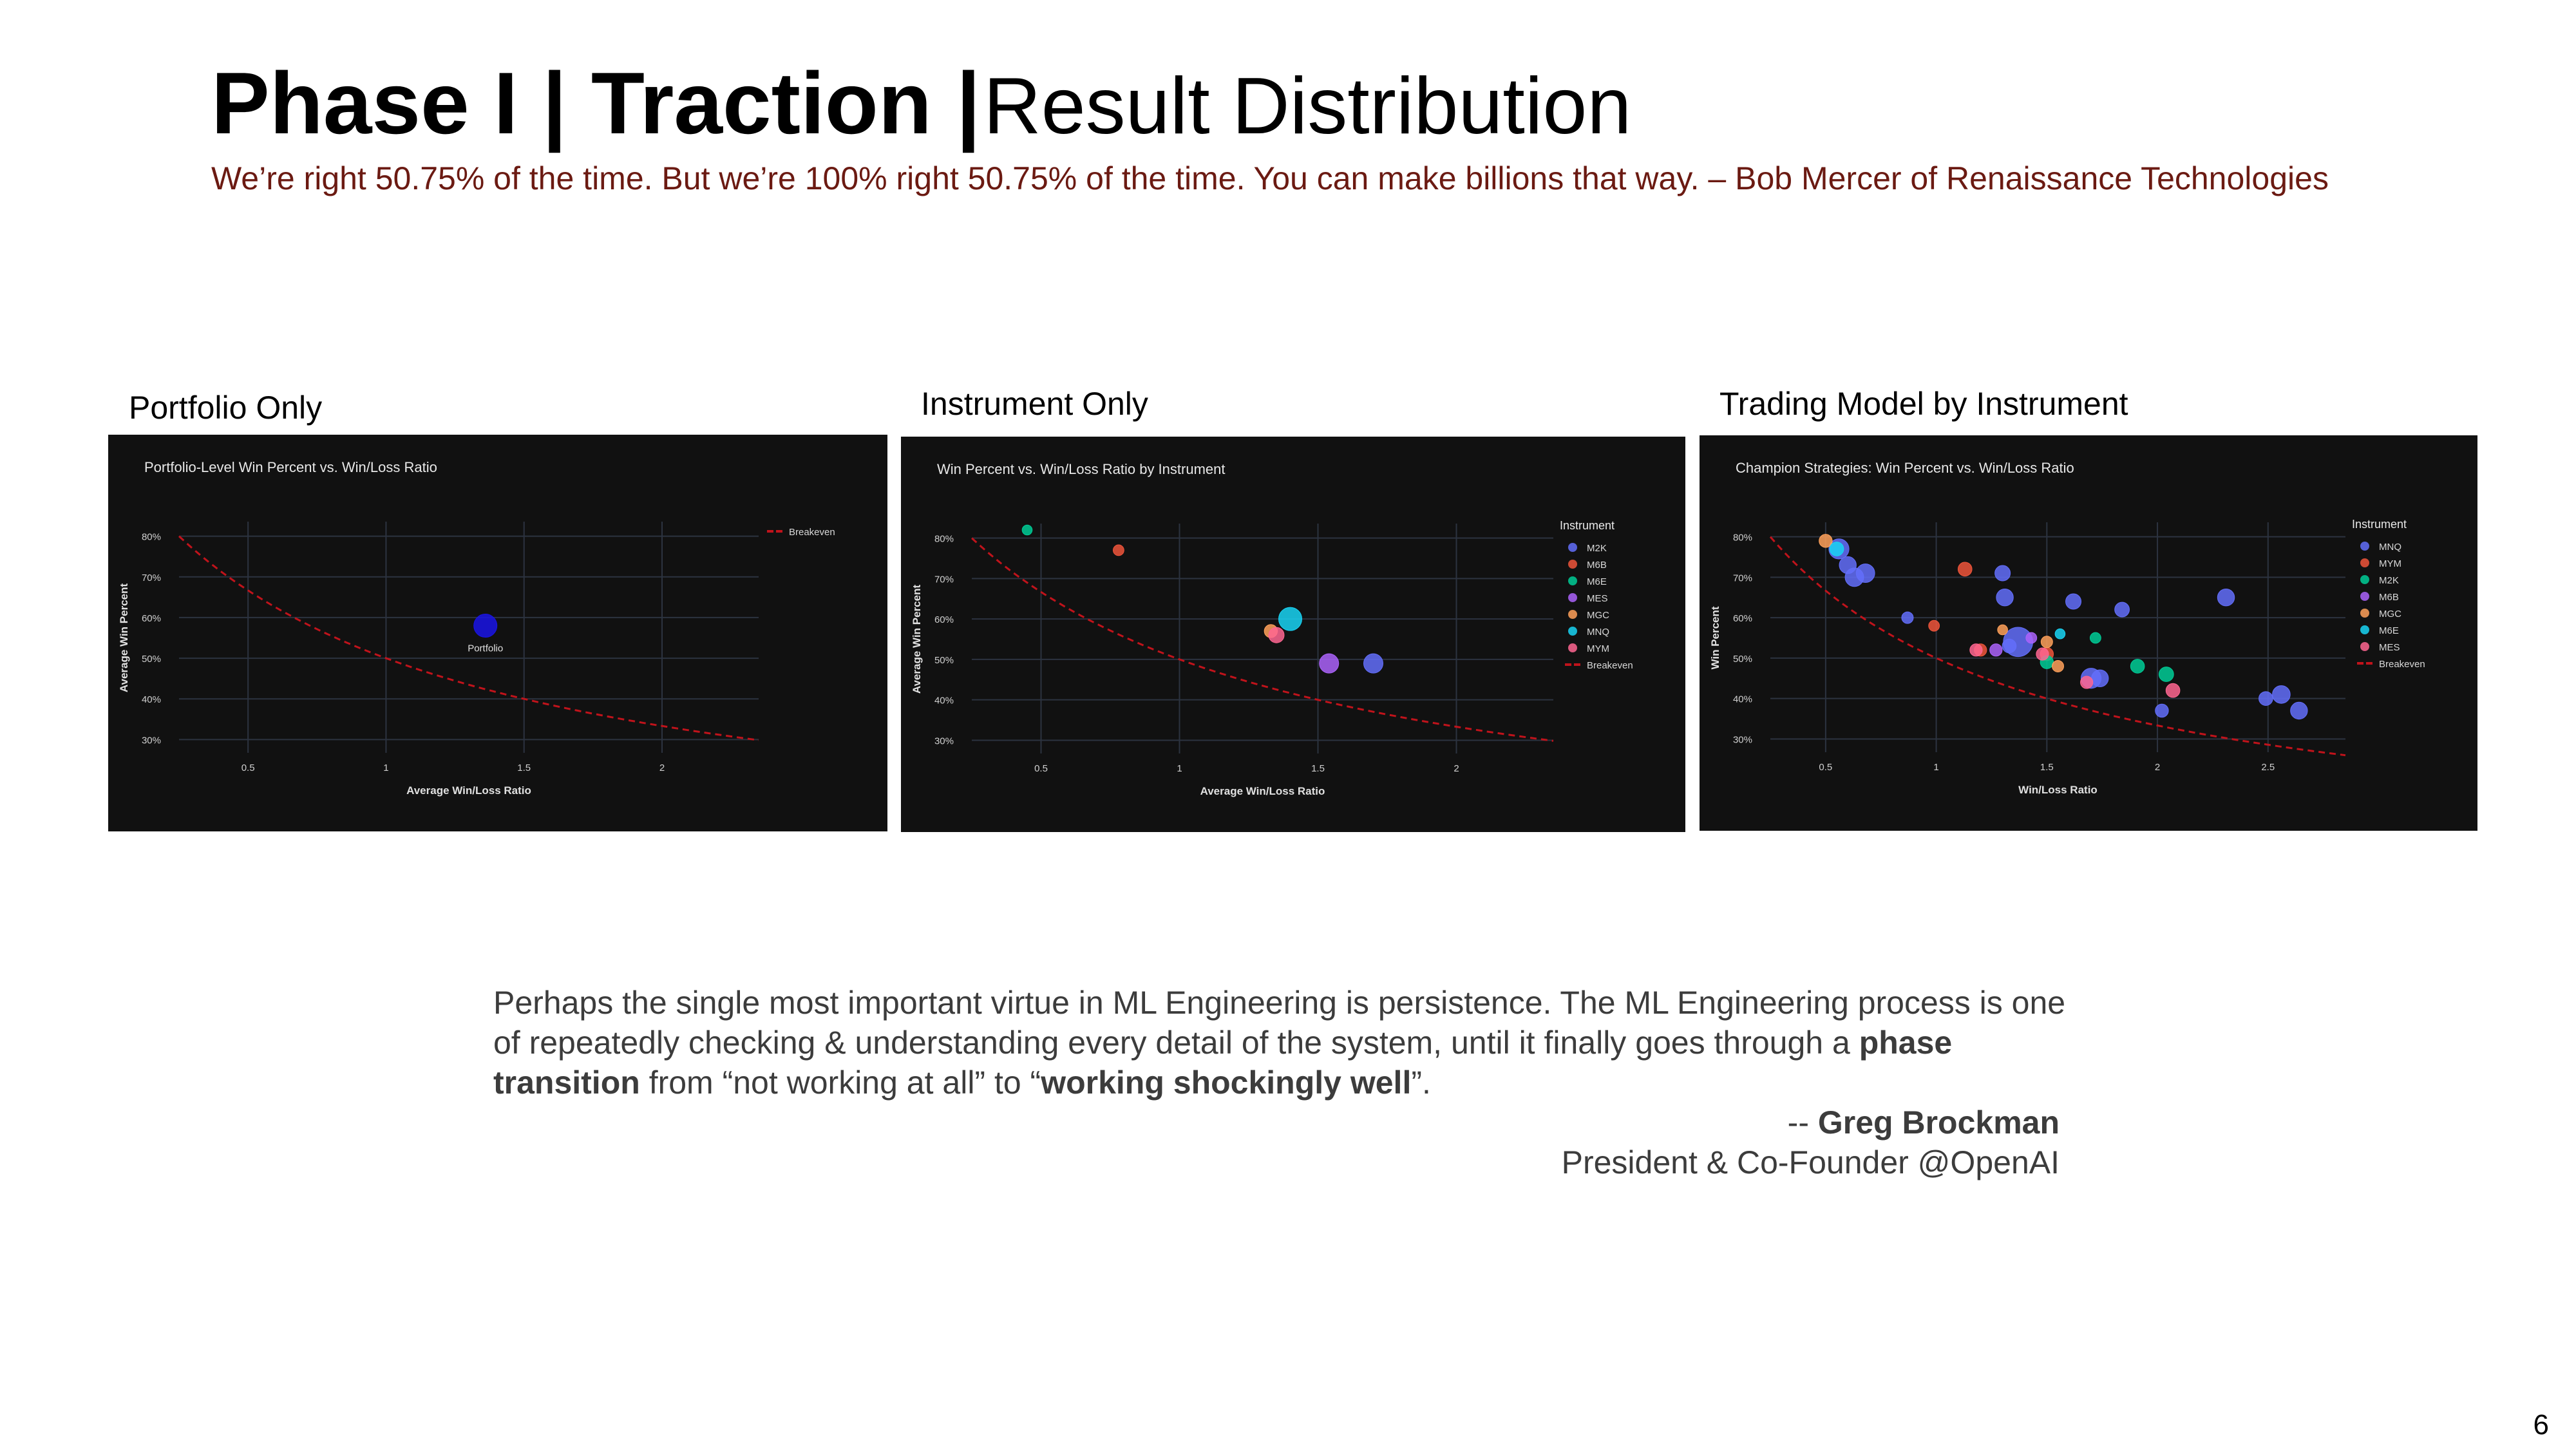 The height and width of the screenshot is (1449, 2576). What do you see at coordinates (1923, 404) in the screenshot?
I see `model-chart-label: Trading Model by Instrument` at bounding box center [1923, 404].